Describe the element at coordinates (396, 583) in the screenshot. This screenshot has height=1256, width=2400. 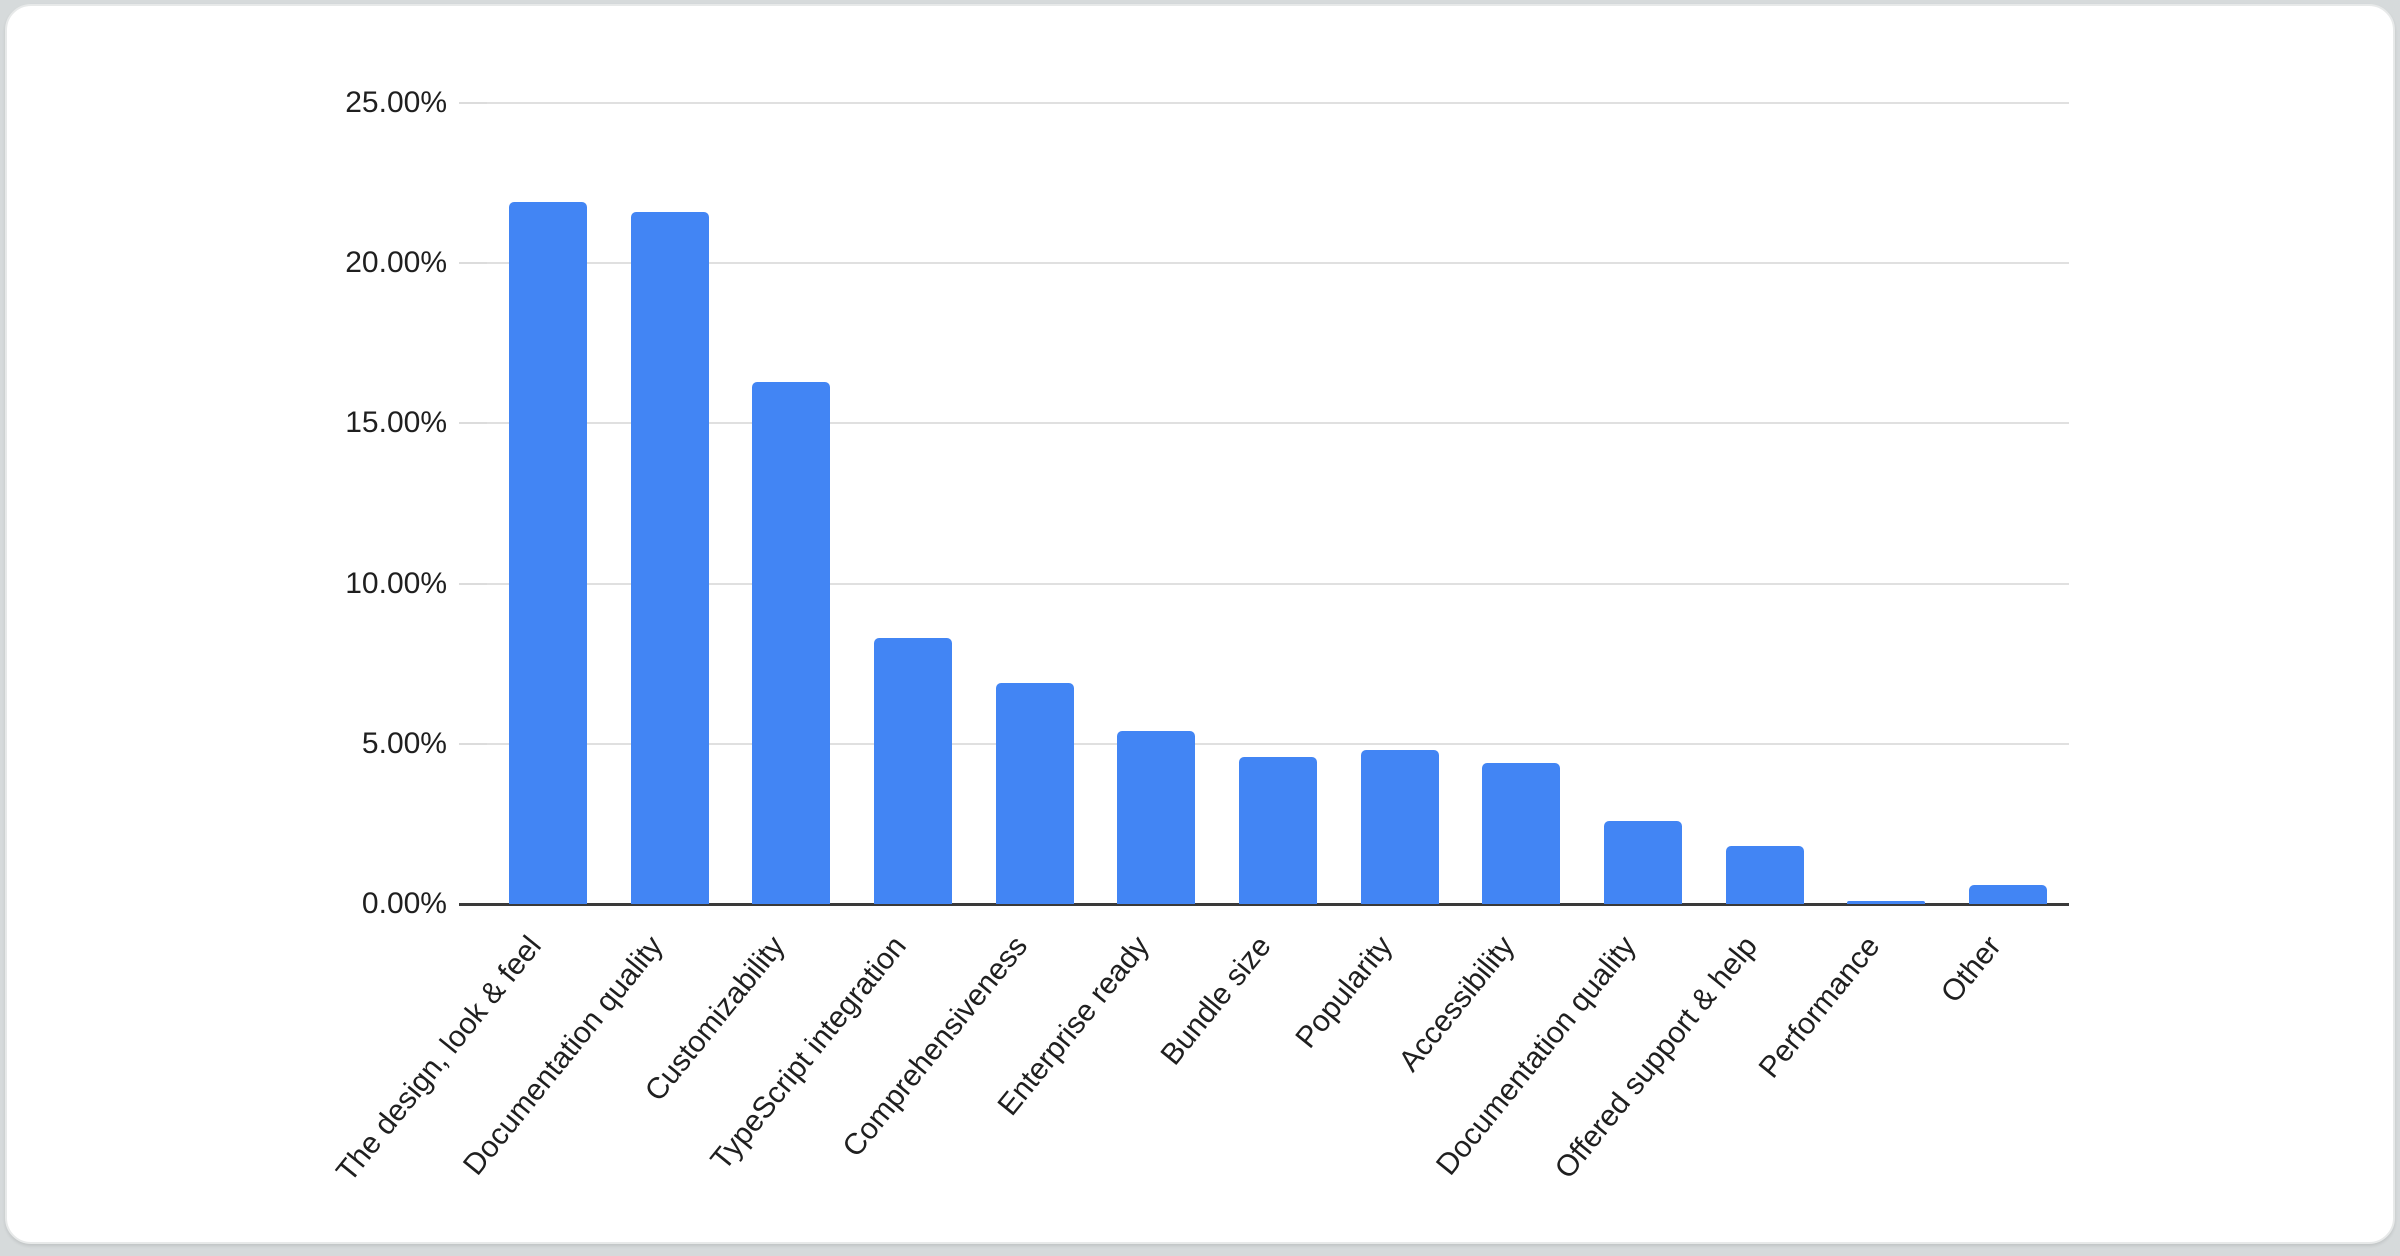
I see `y-axis-tick-label: 10.00%` at that location.